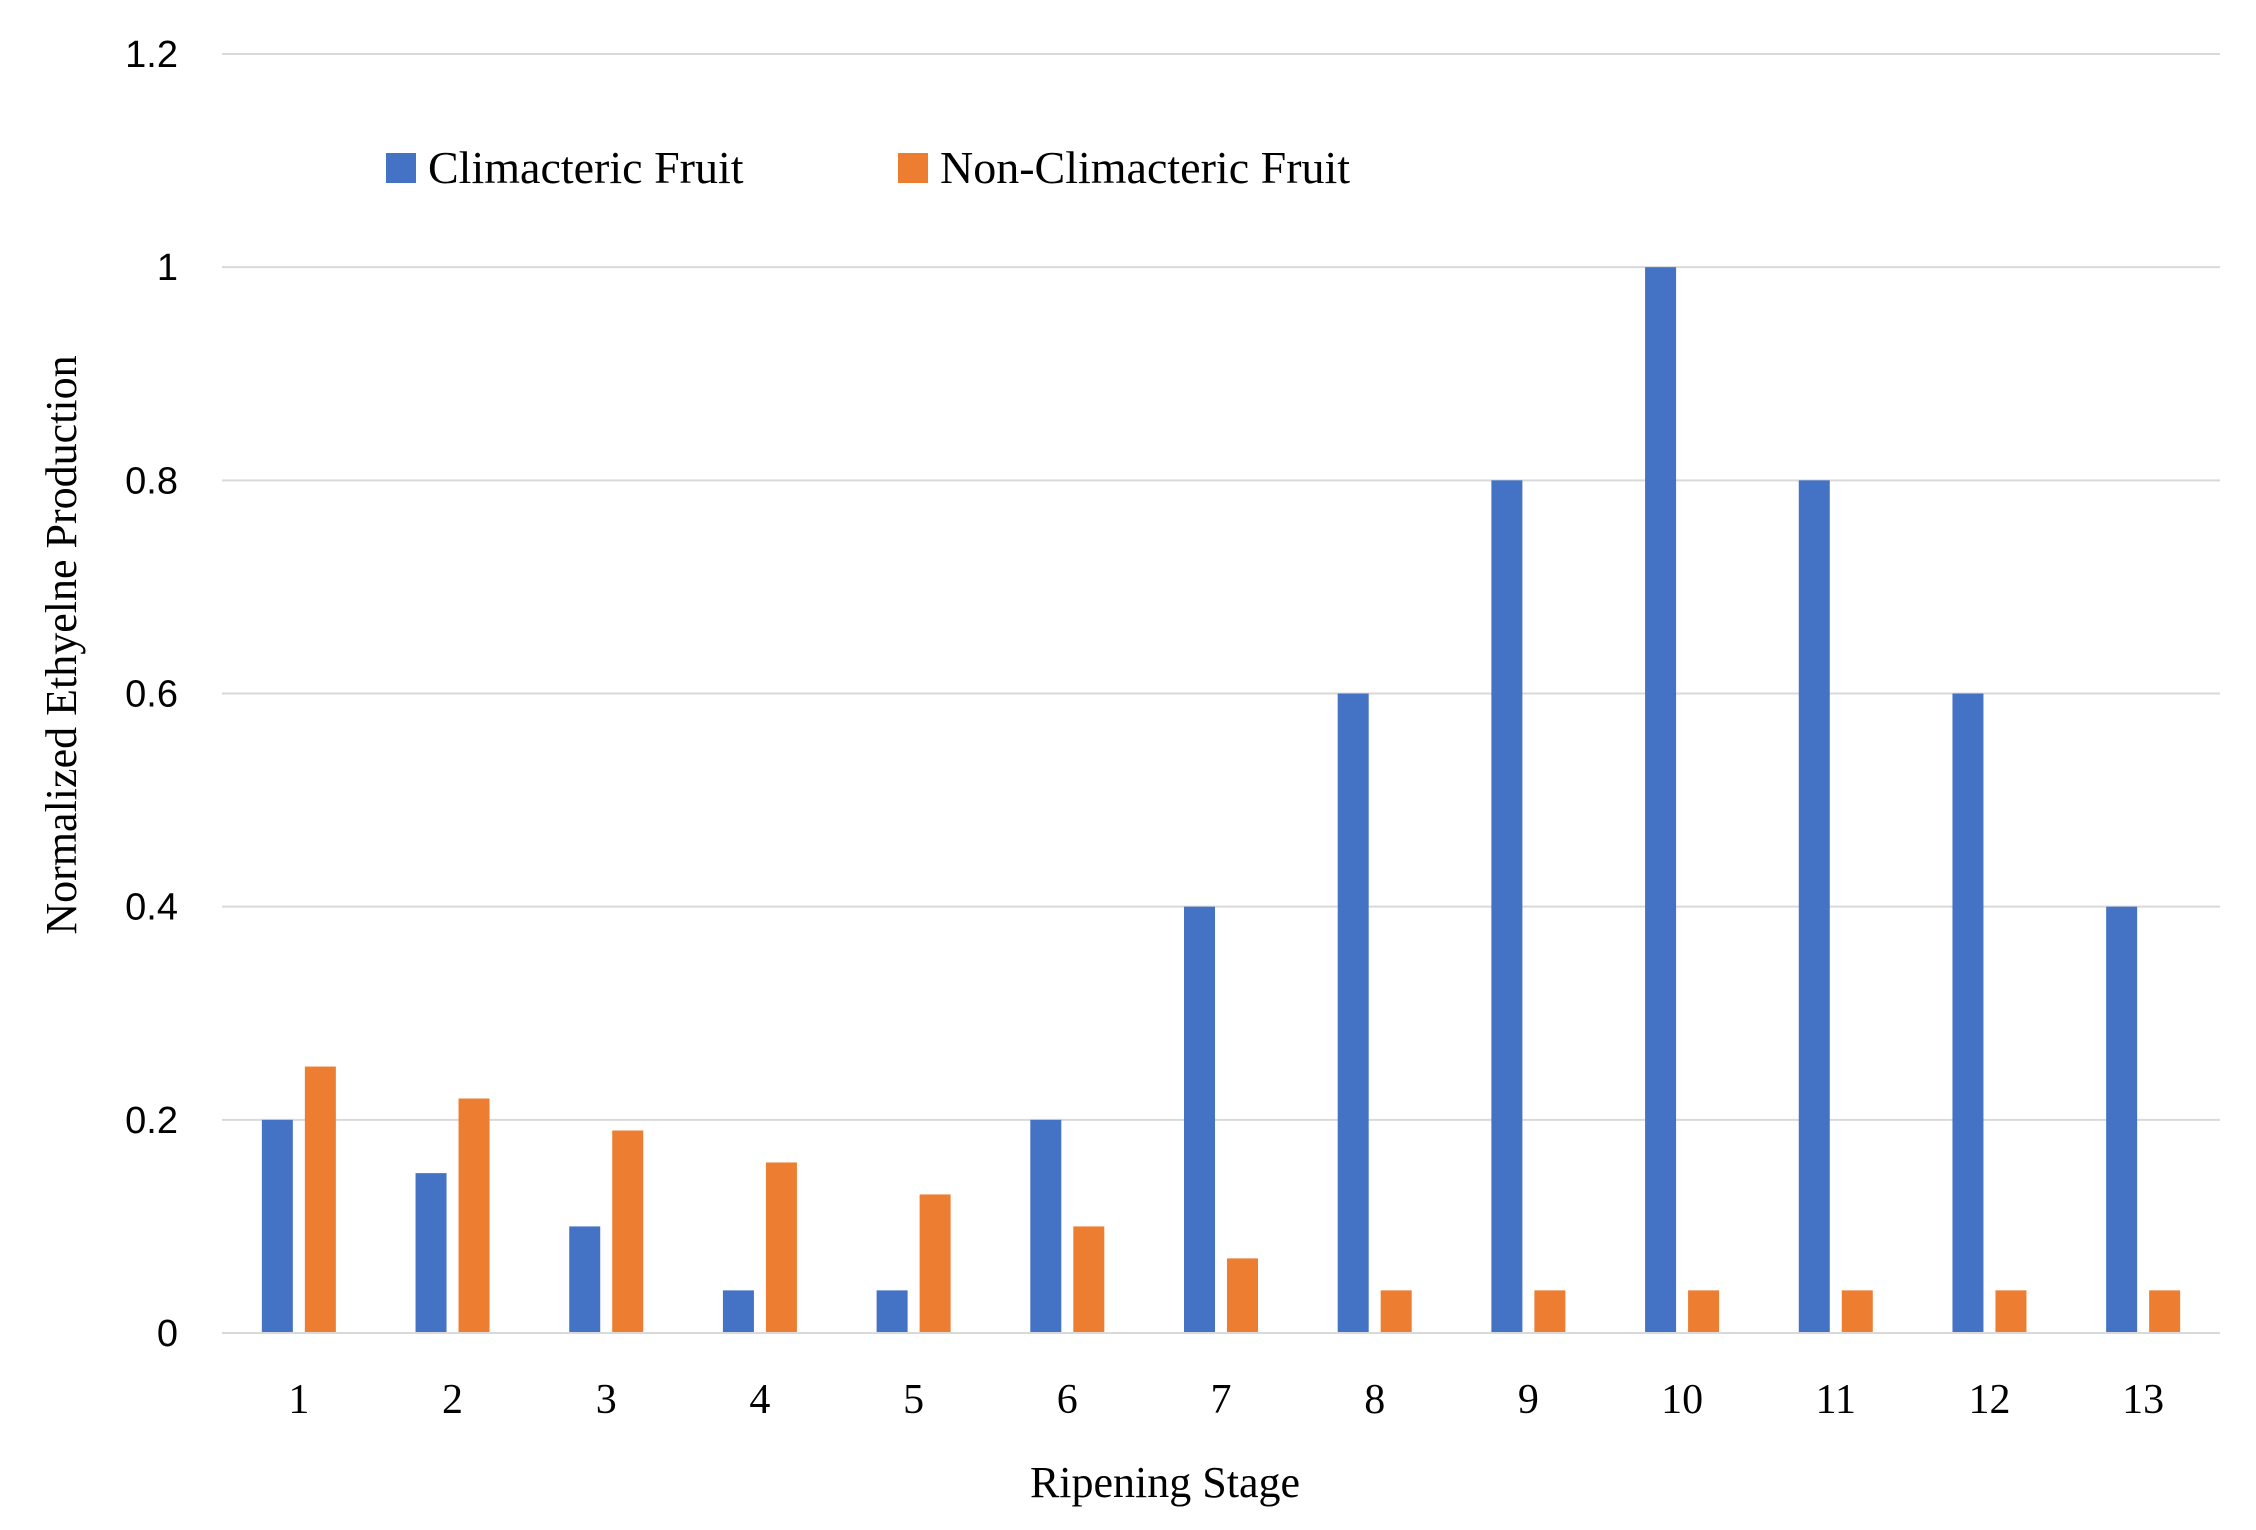 The width and height of the screenshot is (2256, 1530). Describe the element at coordinates (759, 1400) in the screenshot. I see `x-tick-label: 4` at that location.